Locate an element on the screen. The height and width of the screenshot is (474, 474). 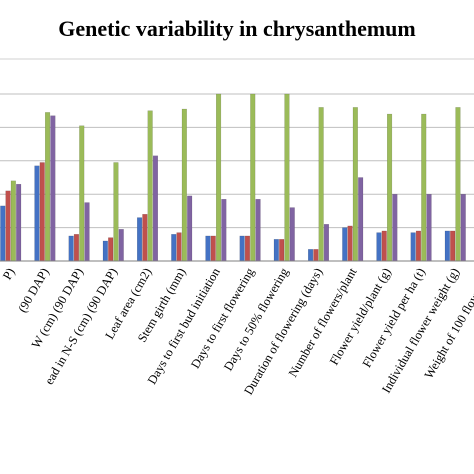
x-tick-label: Flower yield per ha (t) is located at coordinates (394, 318).